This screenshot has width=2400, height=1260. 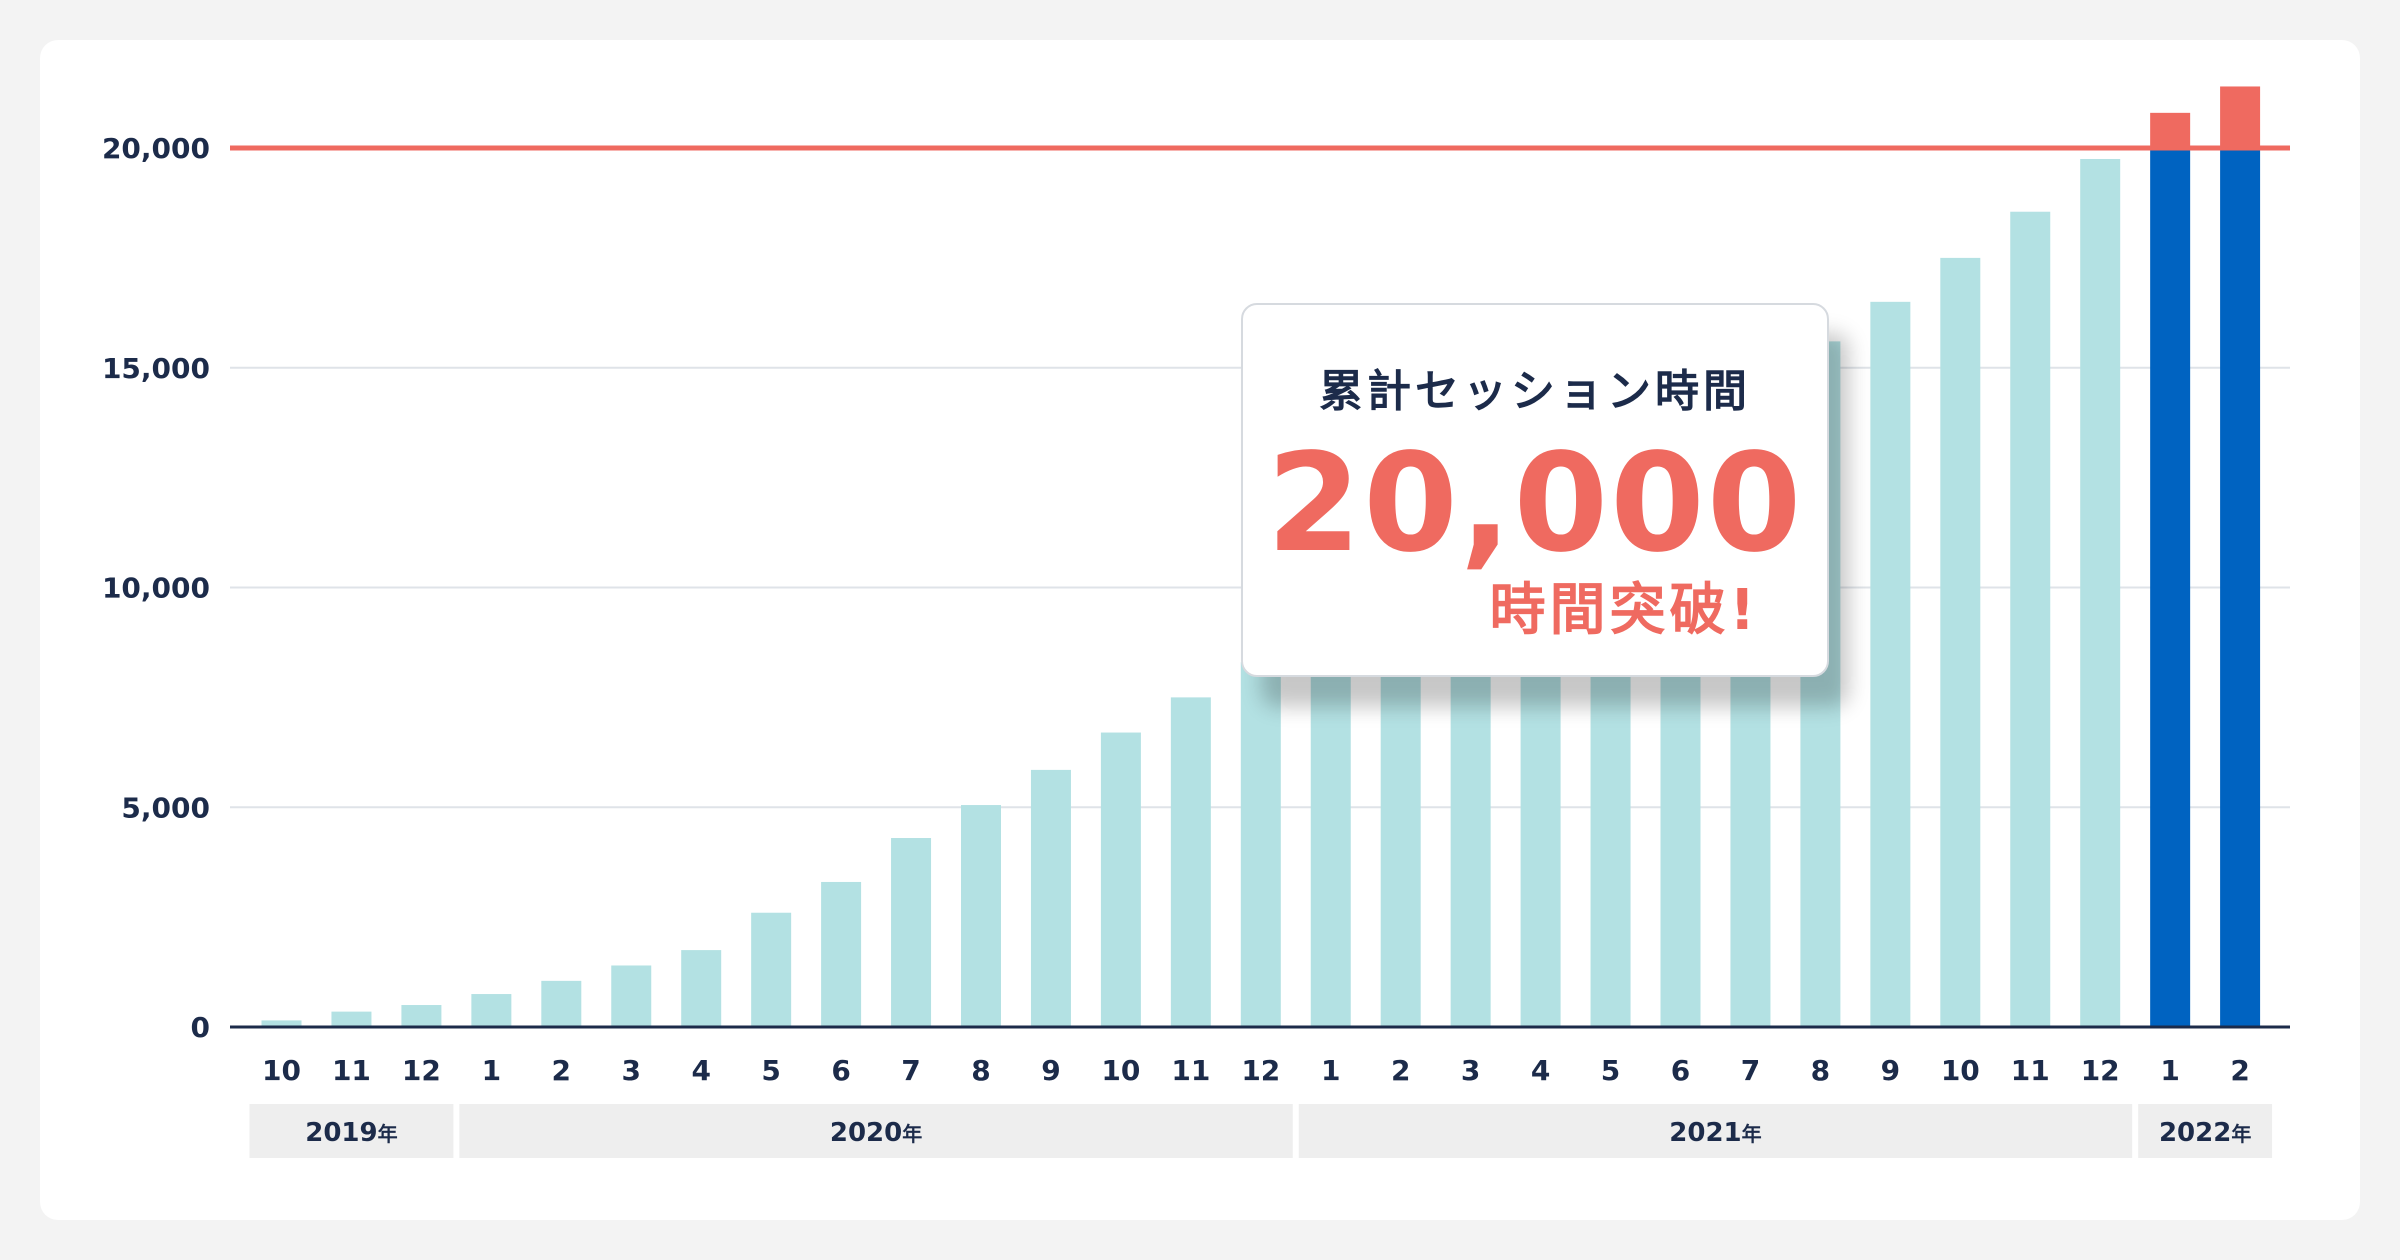 What do you see at coordinates (156, 588) in the screenshot?
I see `y-tick-label: 10,000` at bounding box center [156, 588].